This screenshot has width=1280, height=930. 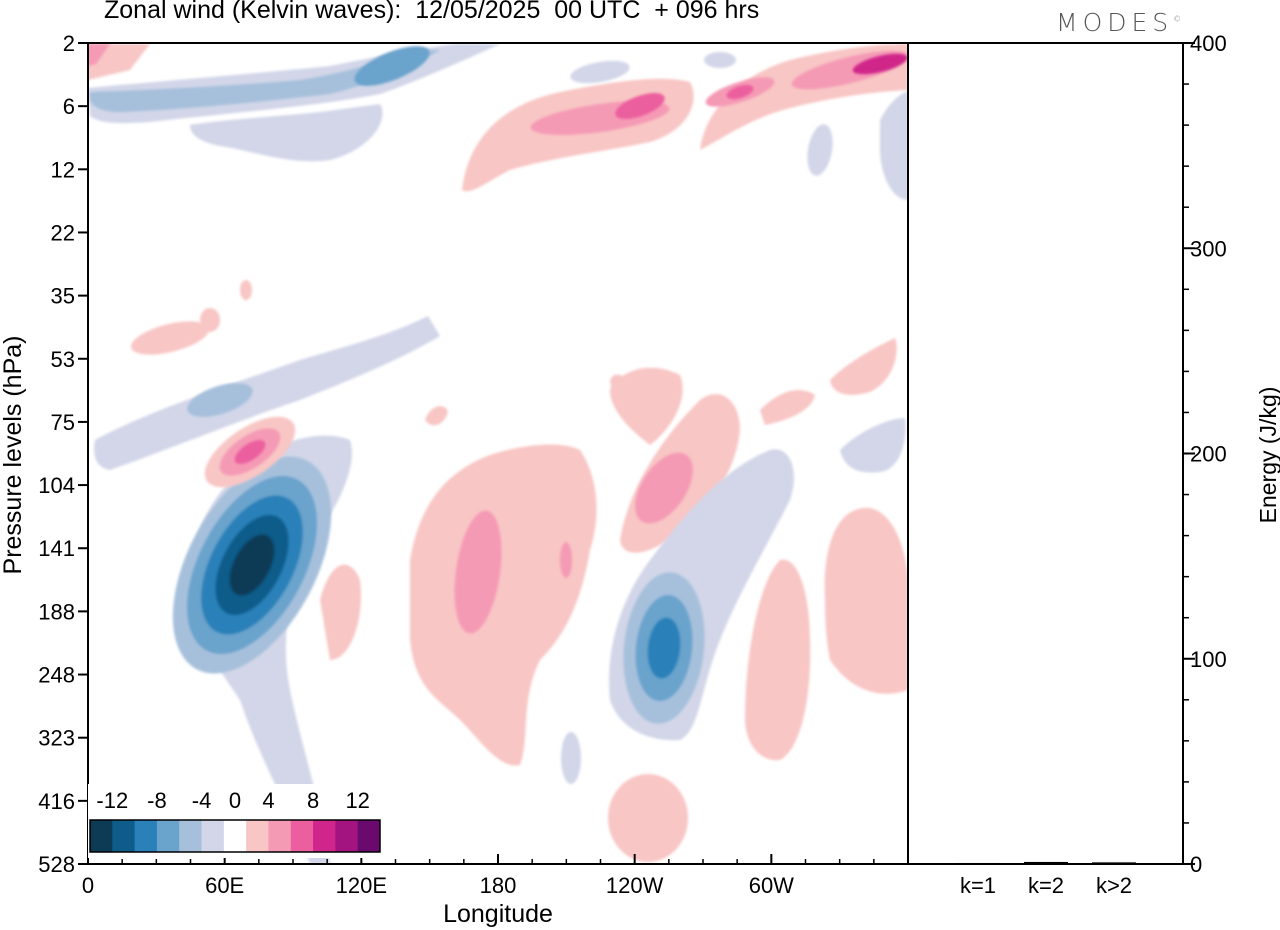 What do you see at coordinates (1267, 455) in the screenshot?
I see `energy-axis-label: Energy (J/kg)` at bounding box center [1267, 455].